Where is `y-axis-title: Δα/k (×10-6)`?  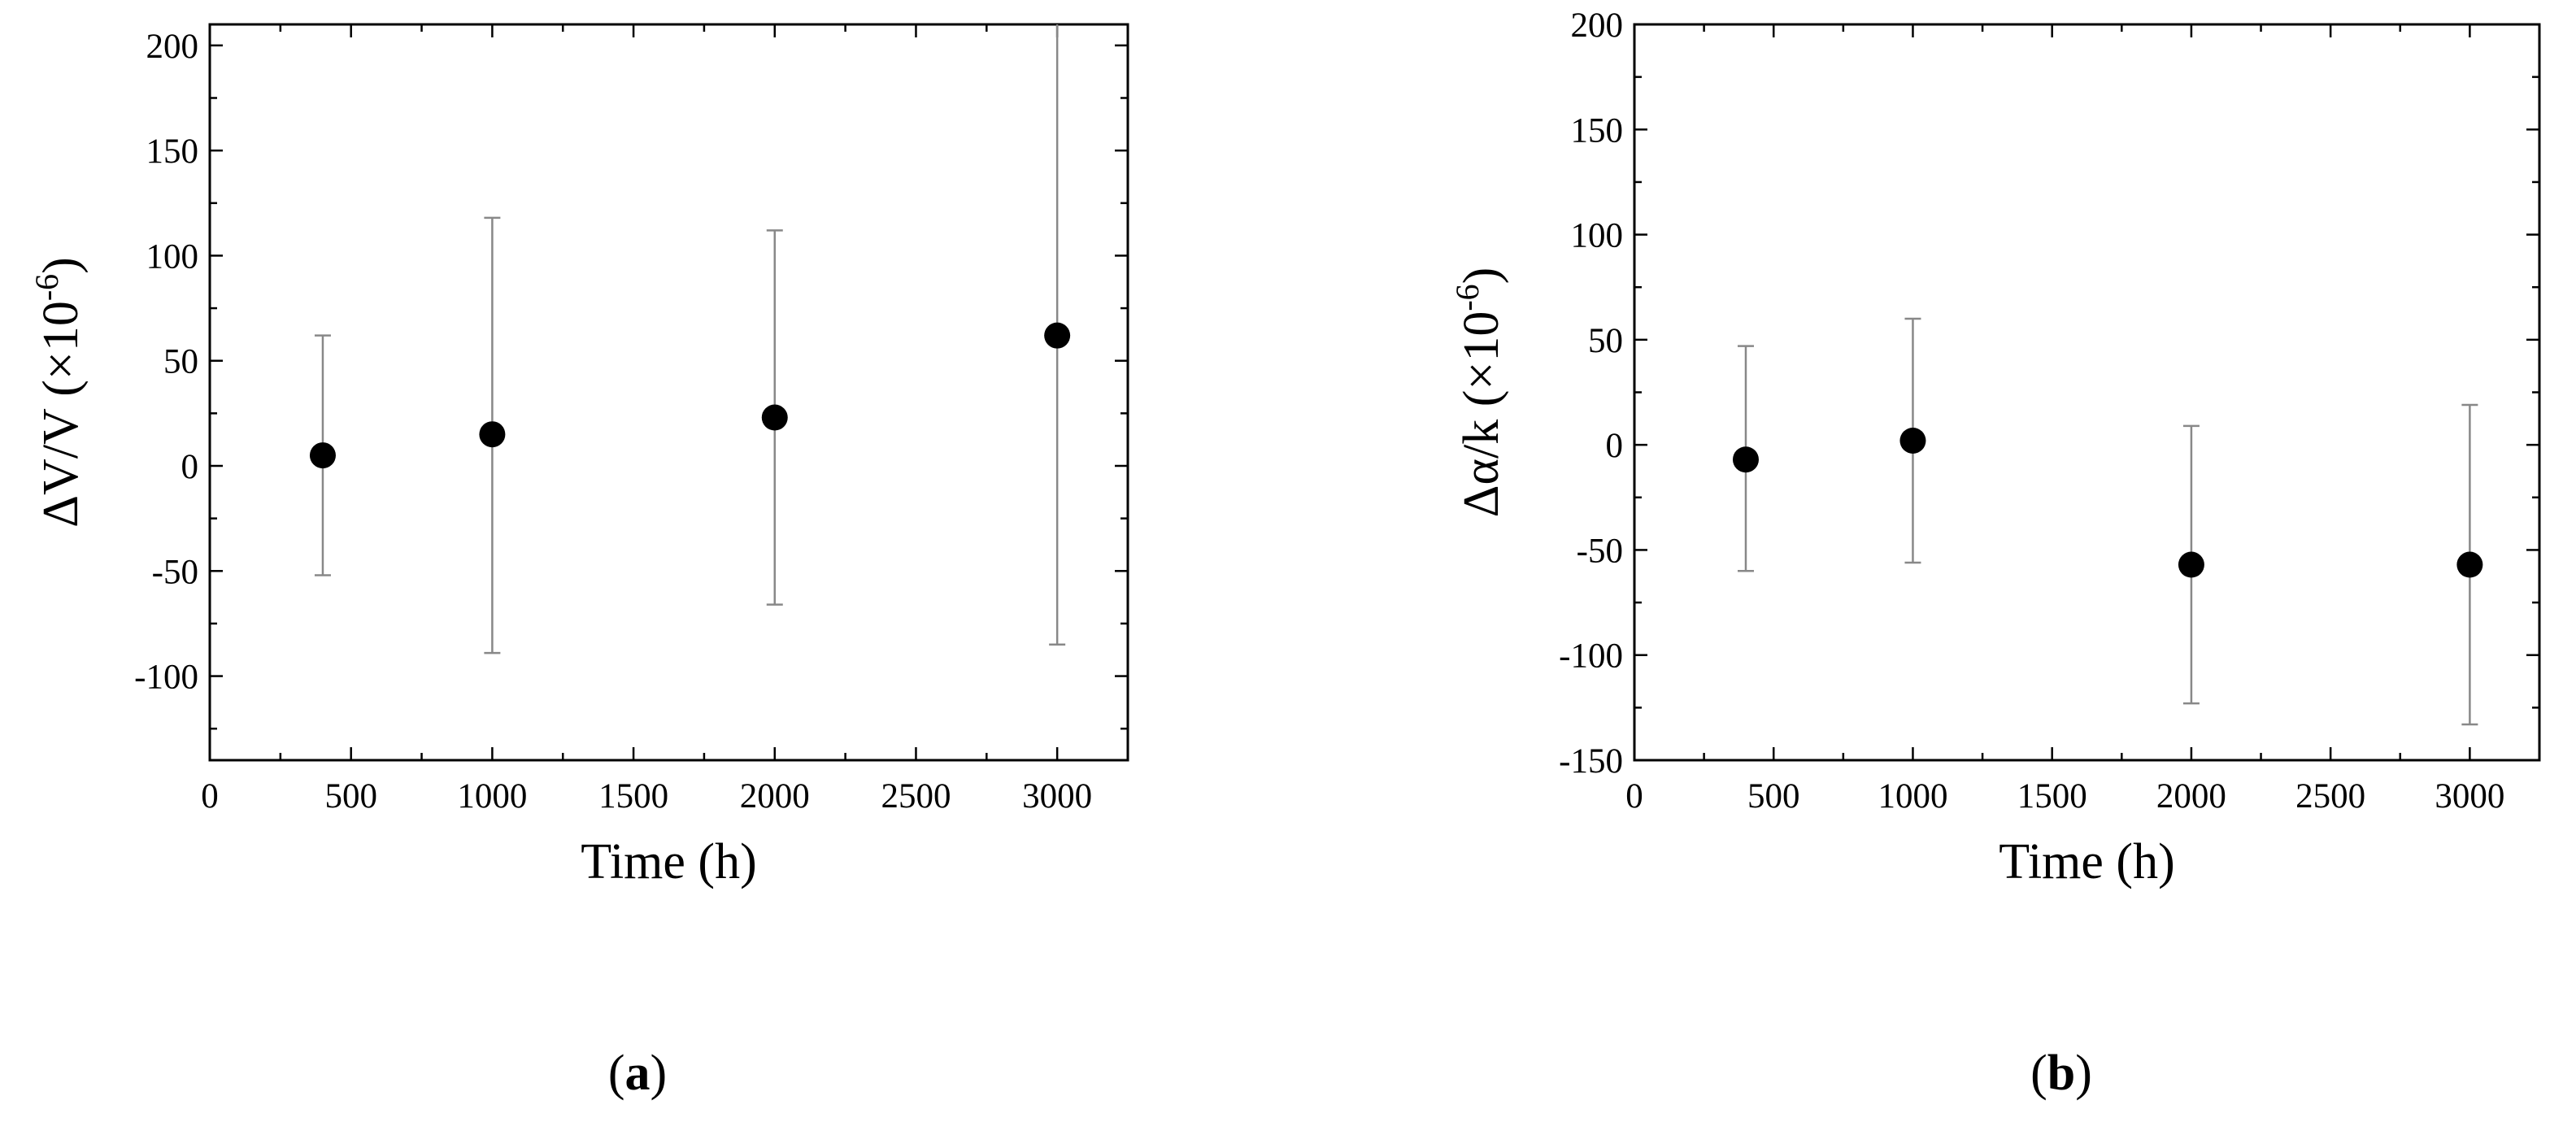
y-axis-title: Δα/k (×10-6) is located at coordinates (1479, 392).